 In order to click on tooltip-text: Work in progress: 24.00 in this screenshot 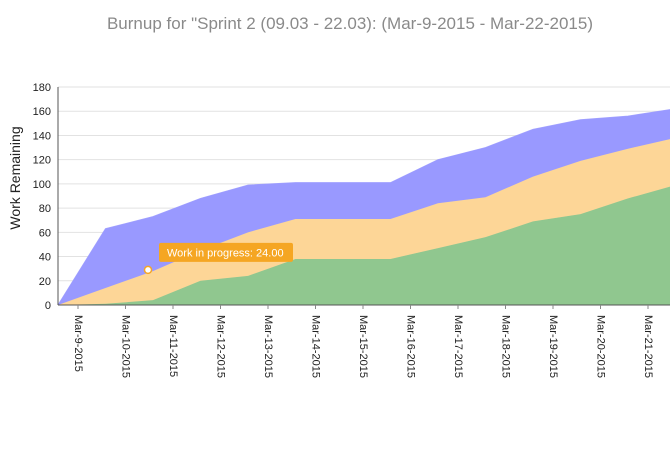, I will do `click(225, 253)`.